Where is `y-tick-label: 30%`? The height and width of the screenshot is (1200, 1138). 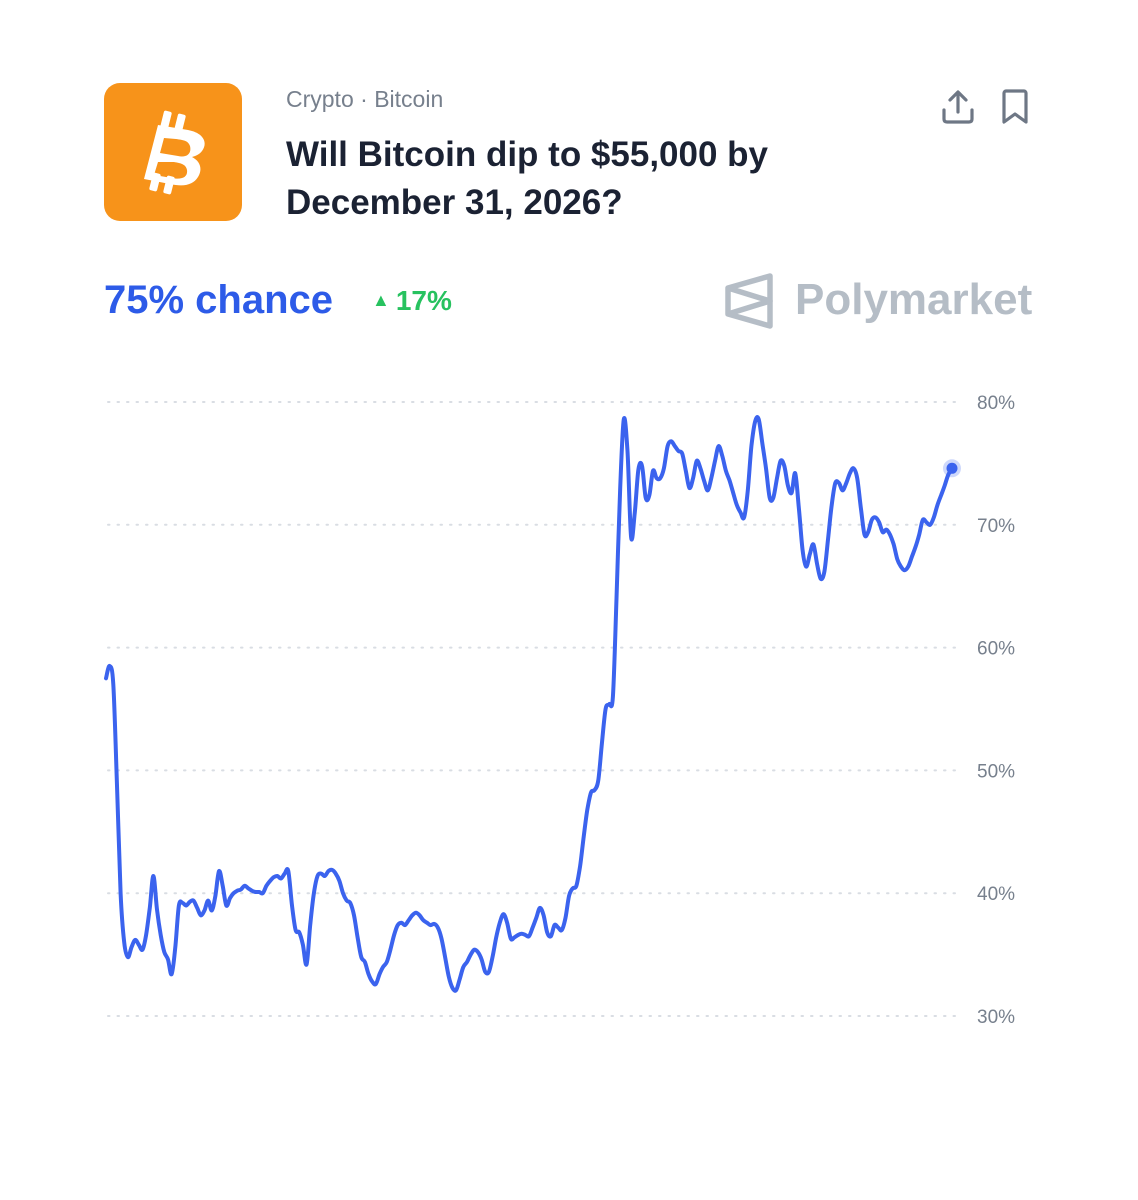
y-tick-label: 30% is located at coordinates (996, 1017).